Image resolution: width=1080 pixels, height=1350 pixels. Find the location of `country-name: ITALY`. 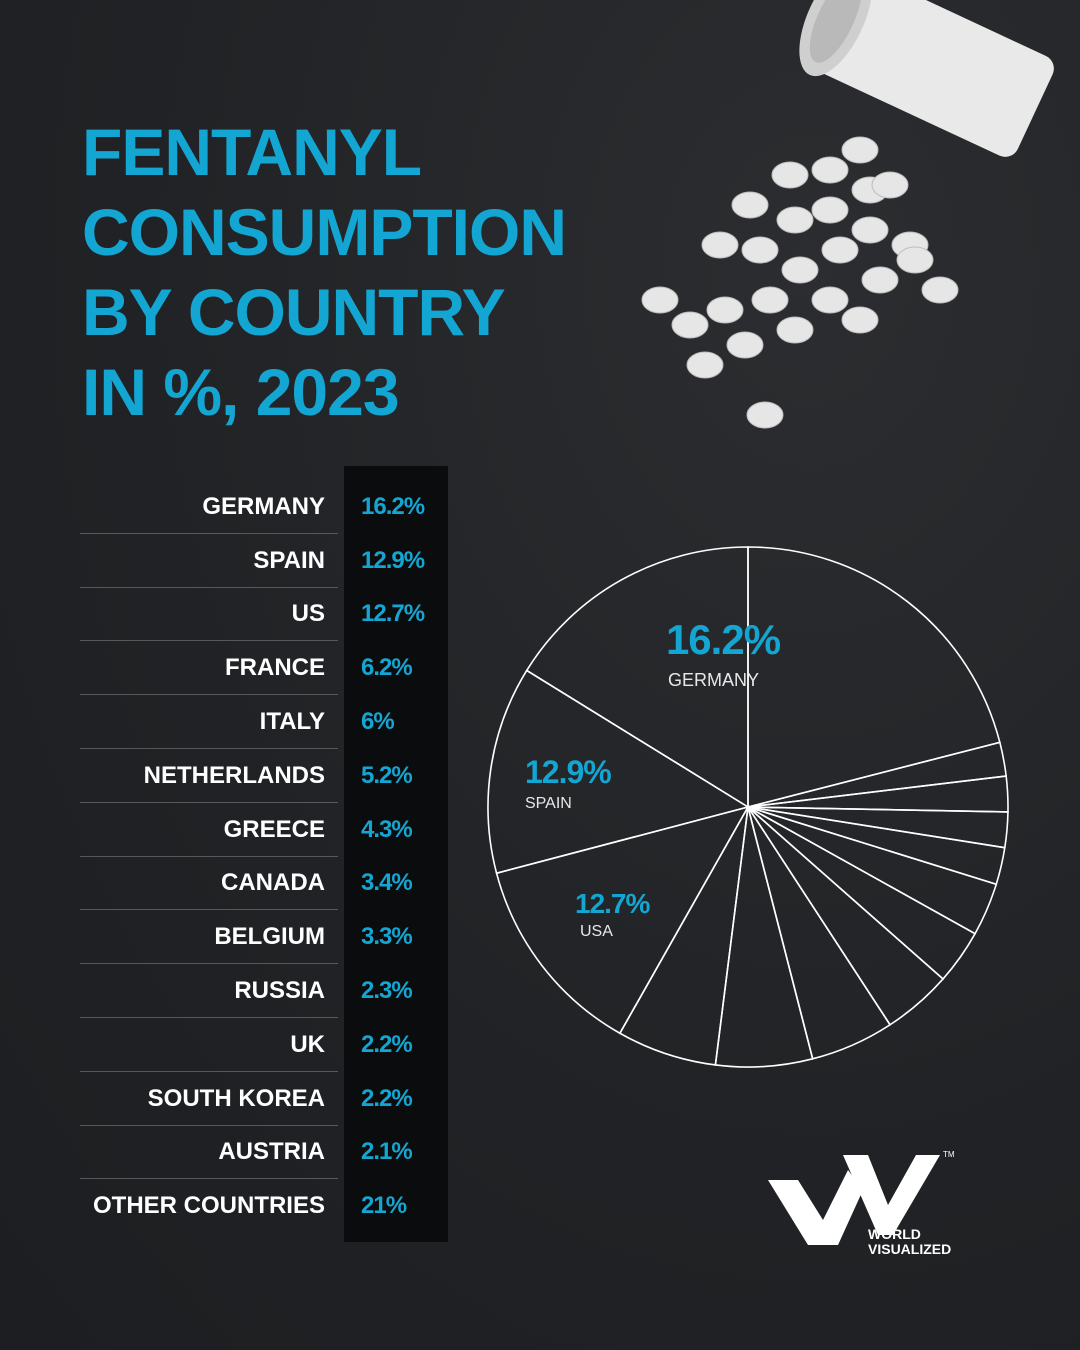

country-name: ITALY is located at coordinates (292, 722).